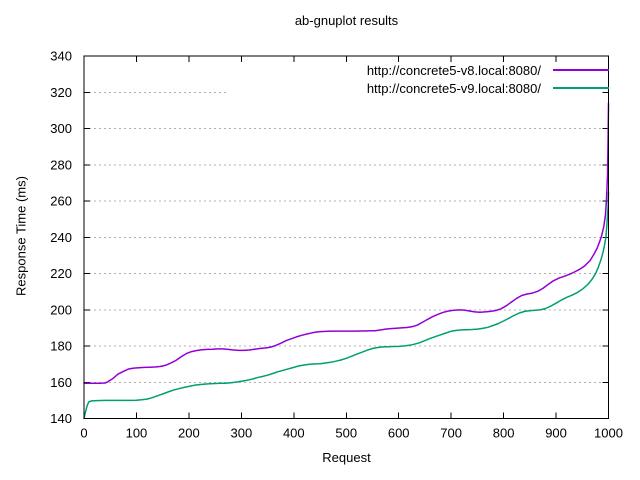  I want to click on x-tick-label: 800, so click(504, 433).